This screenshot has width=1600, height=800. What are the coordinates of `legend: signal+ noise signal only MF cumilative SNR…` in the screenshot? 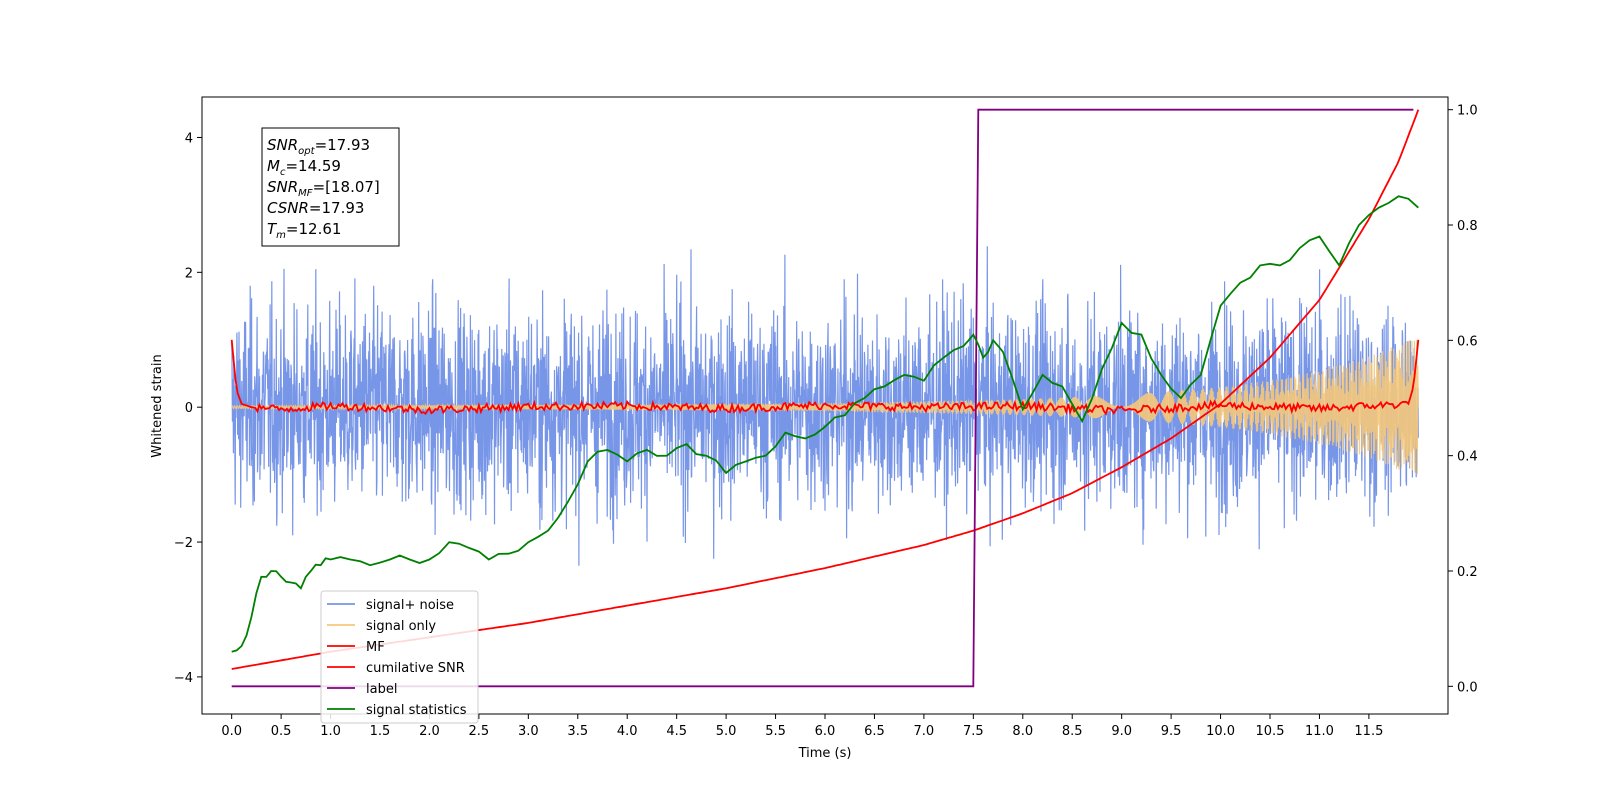 It's located at (399, 657).